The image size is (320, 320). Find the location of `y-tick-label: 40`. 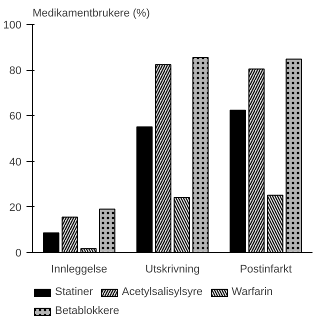

y-tick-label: 40 is located at coordinates (15, 162).